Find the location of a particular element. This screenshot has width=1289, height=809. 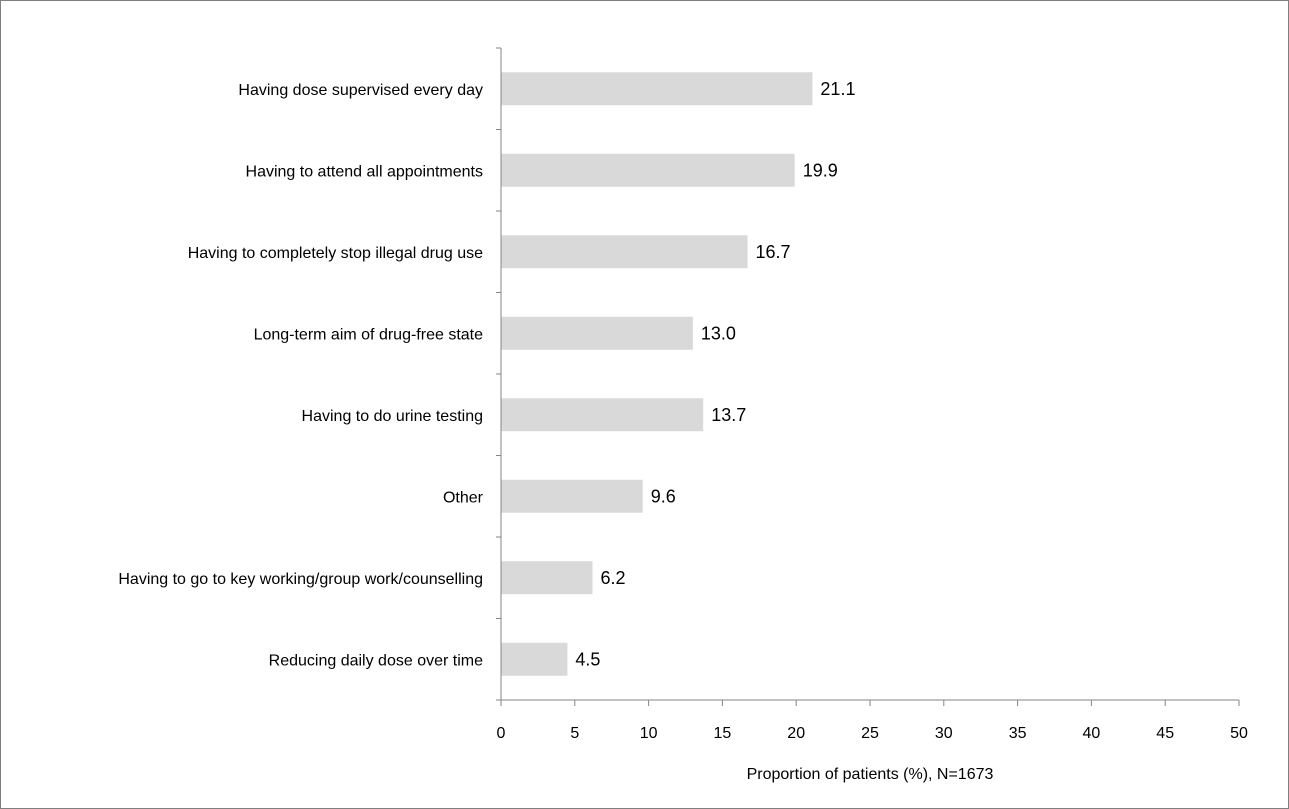

tick-labels-group: 0 5 10 15 20 25 30 35 40 45 50 is located at coordinates (872, 733).